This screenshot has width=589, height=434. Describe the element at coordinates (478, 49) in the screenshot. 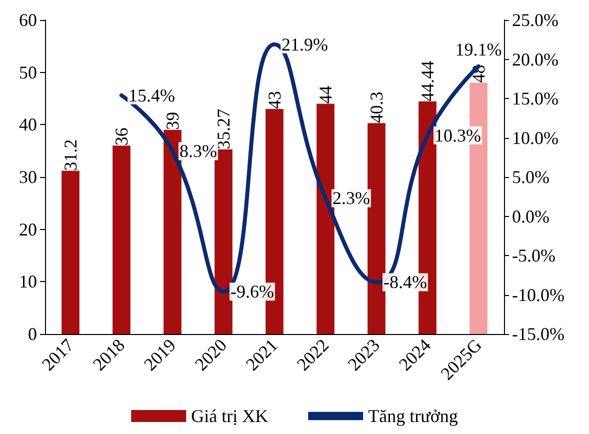

I see `data-label: 19.1%` at that location.